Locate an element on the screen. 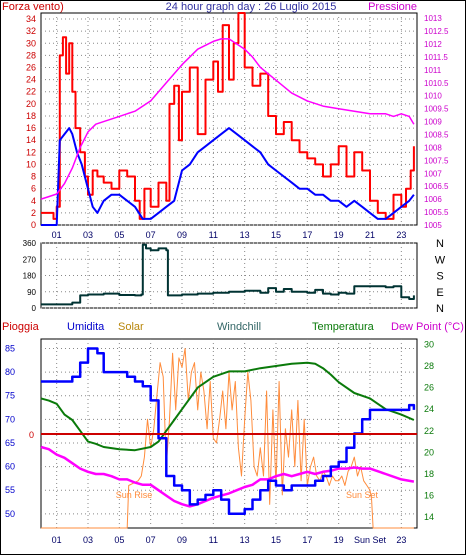 The image size is (466, 560). temp-y-tick: 24 is located at coordinates (429, 409).